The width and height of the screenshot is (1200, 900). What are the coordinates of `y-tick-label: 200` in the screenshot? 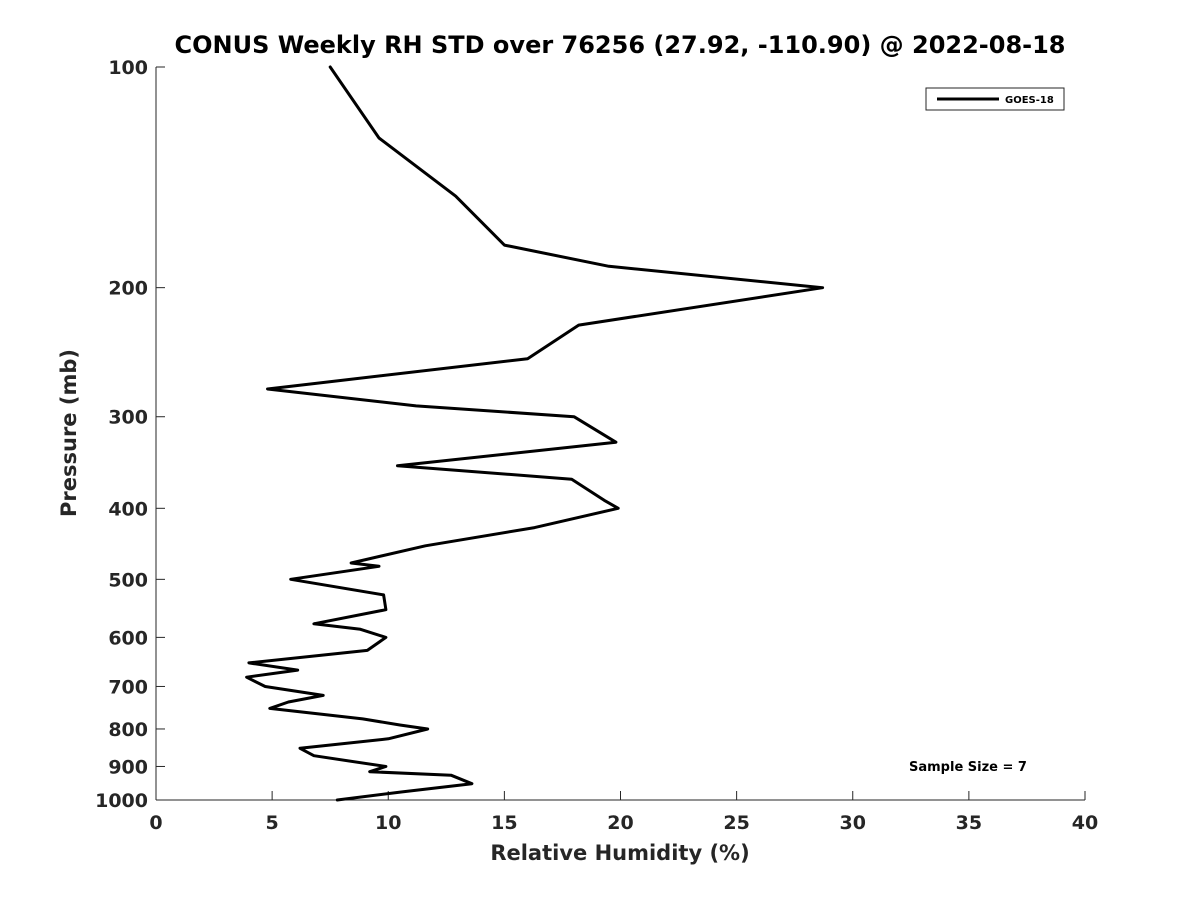 It's located at (128, 289).